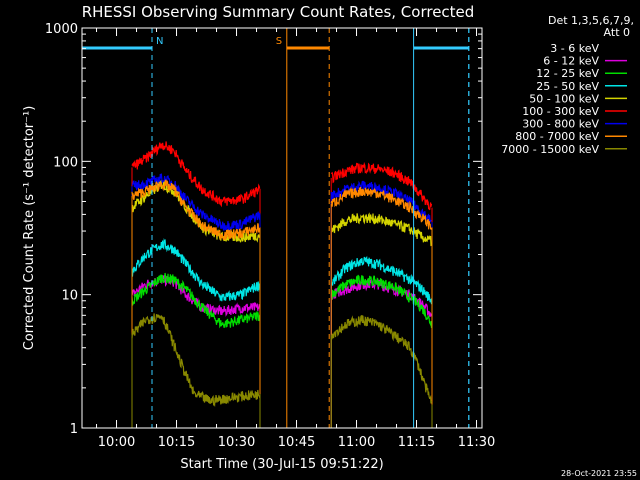 The height and width of the screenshot is (480, 640). I want to click on legend-entry-label: 3 - 6 keV, so click(574, 48).